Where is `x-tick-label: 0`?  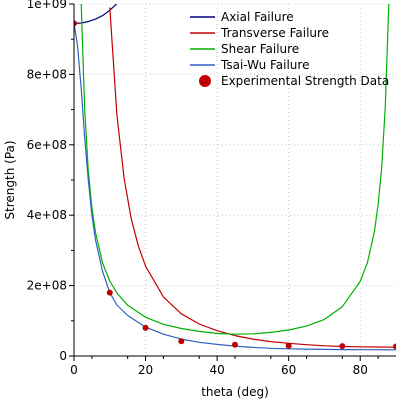
x-tick-label: 0 is located at coordinates (74, 370).